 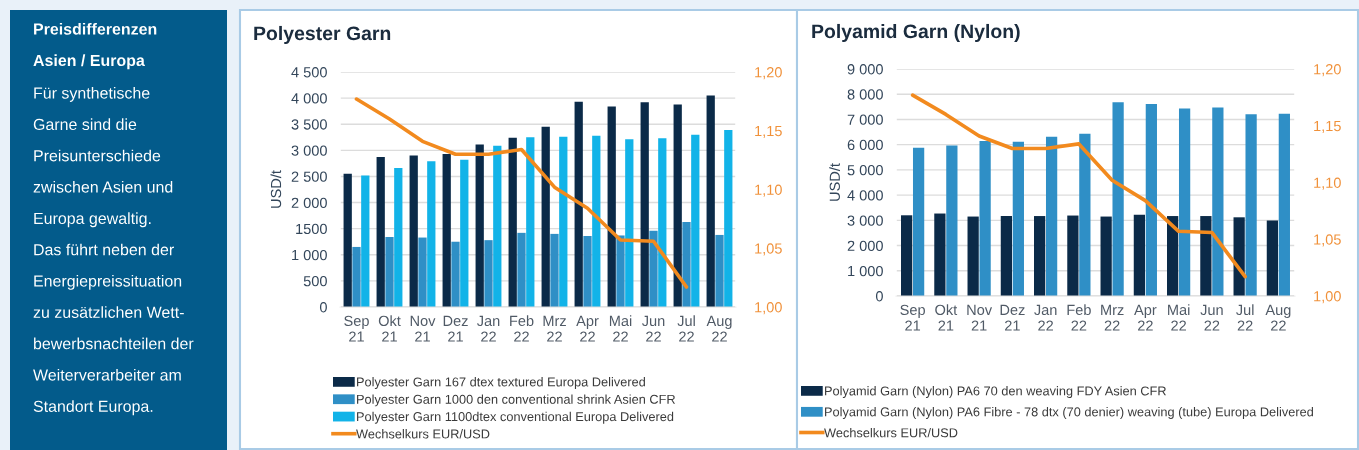 I want to click on y2-tick-label: 1,15, so click(x=768, y=132).